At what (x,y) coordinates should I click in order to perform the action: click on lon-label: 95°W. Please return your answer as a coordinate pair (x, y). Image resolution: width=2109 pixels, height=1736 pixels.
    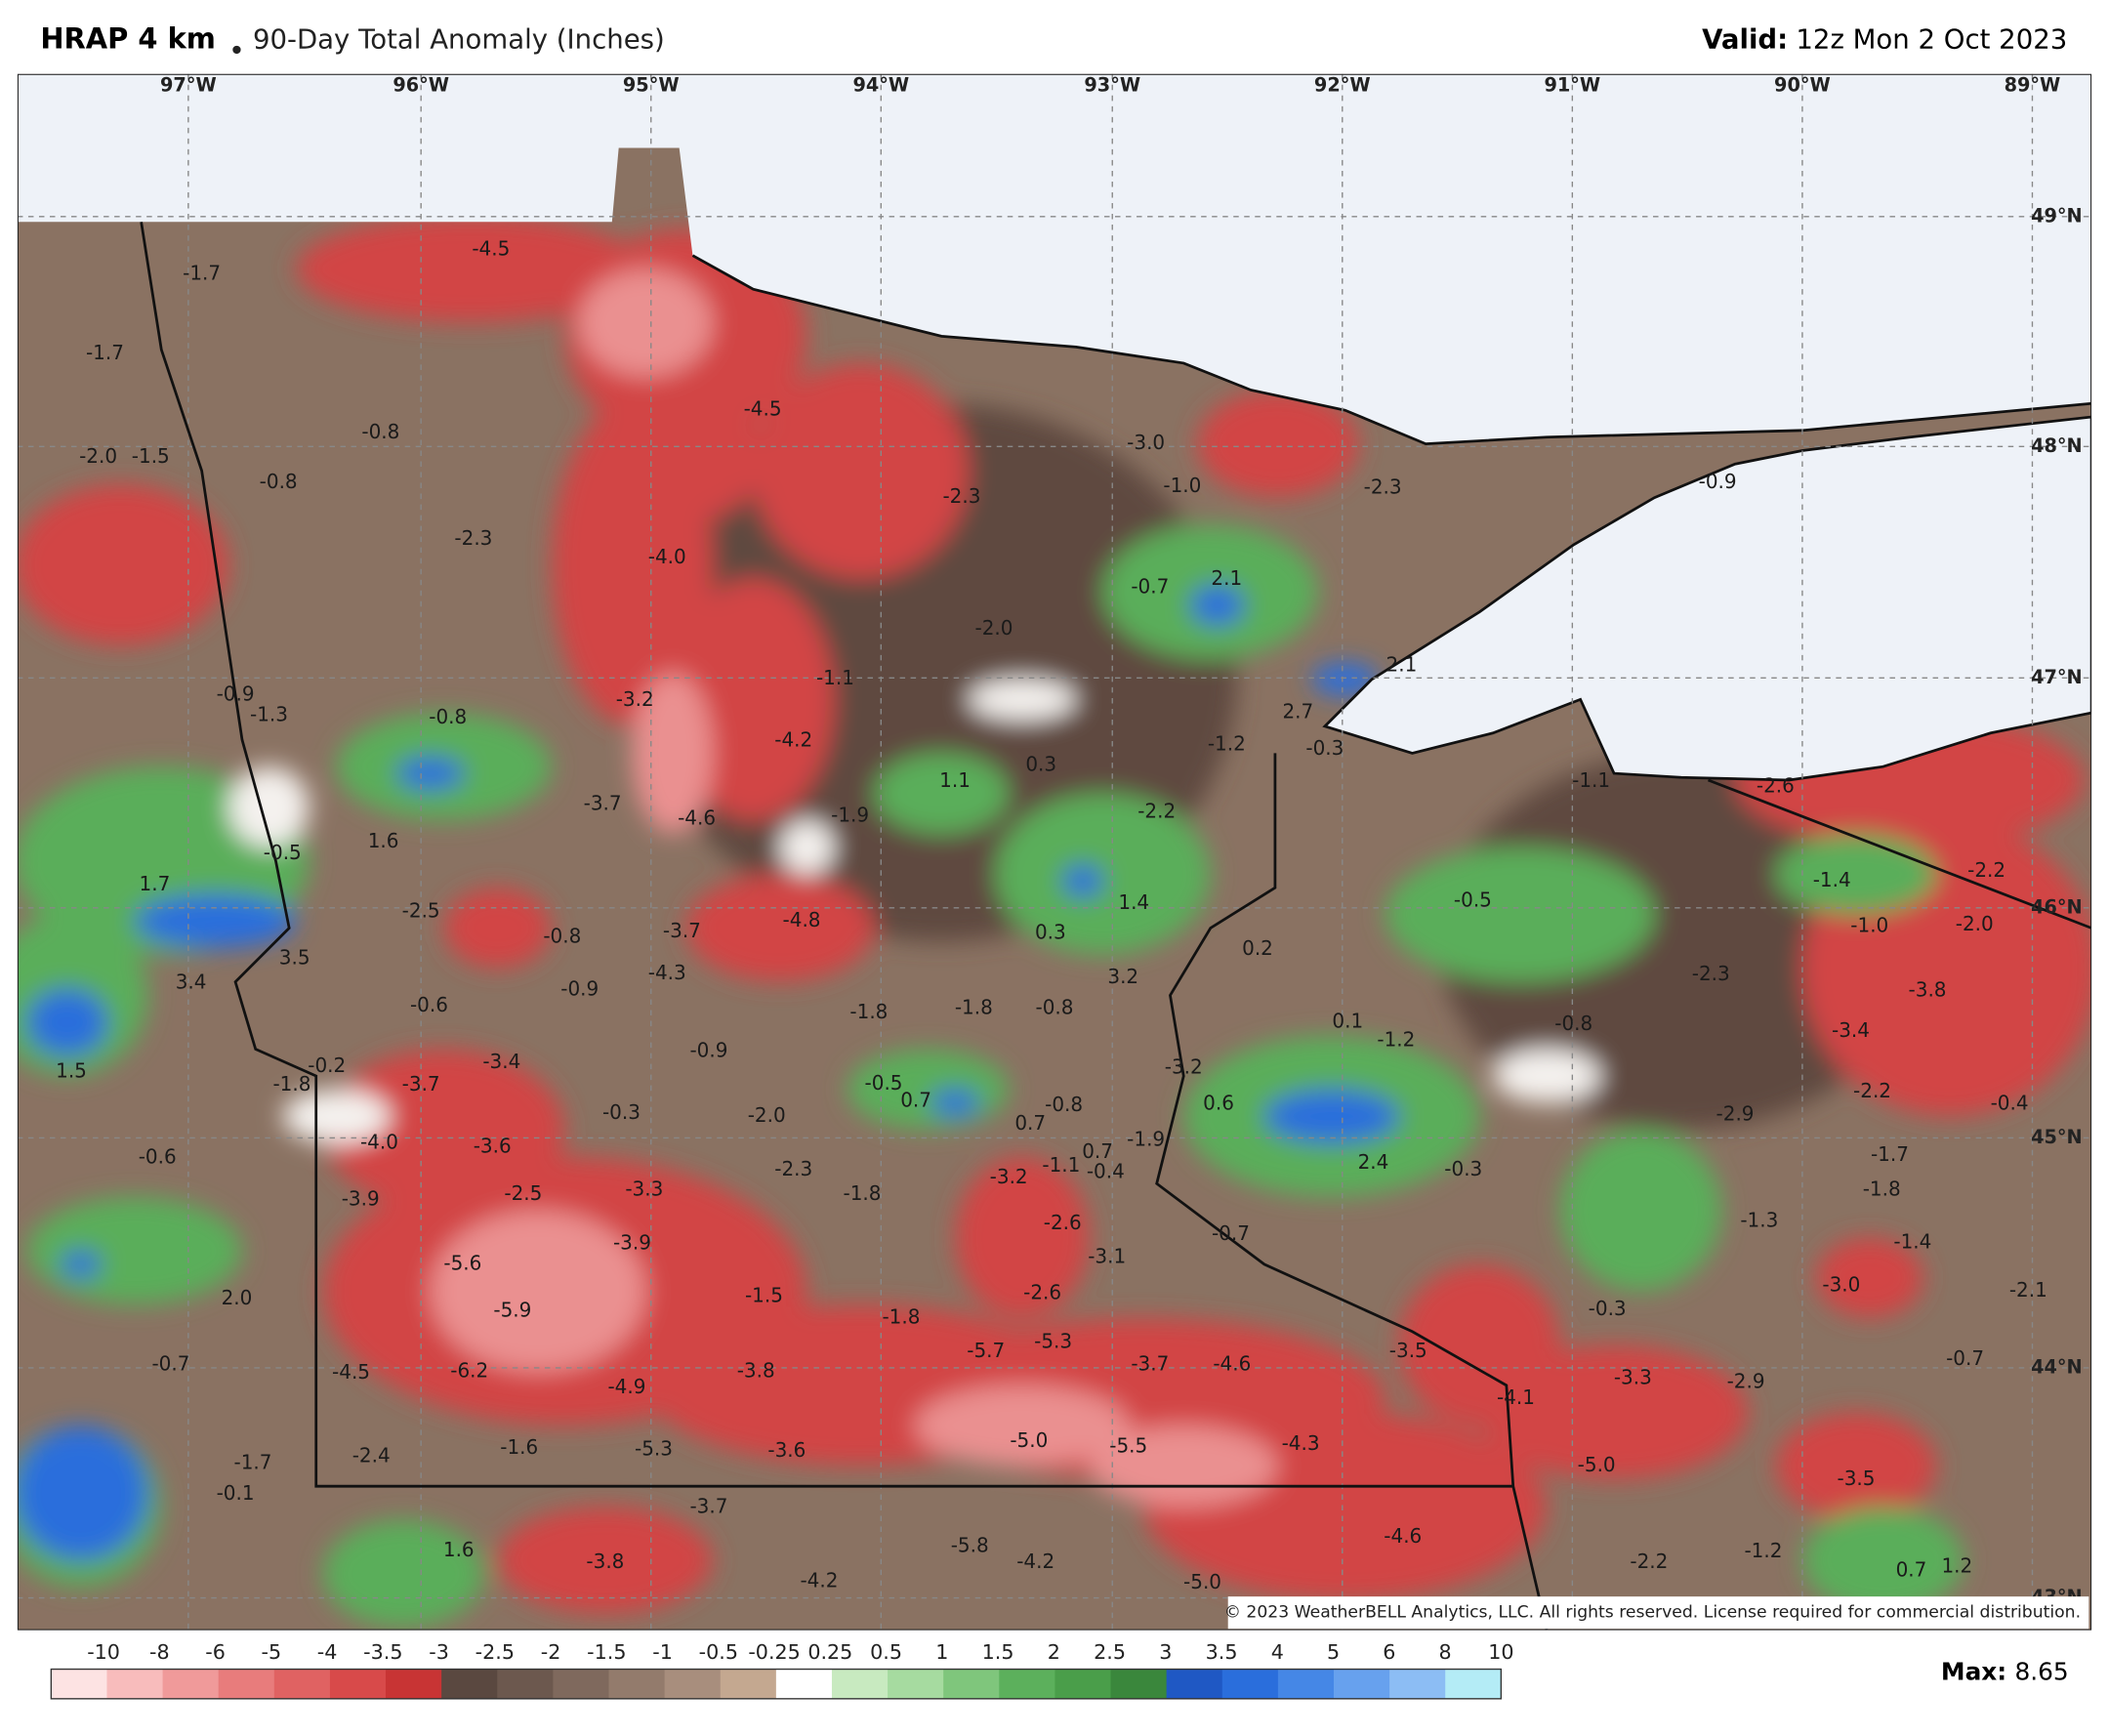
    Looking at the image, I should click on (651, 85).